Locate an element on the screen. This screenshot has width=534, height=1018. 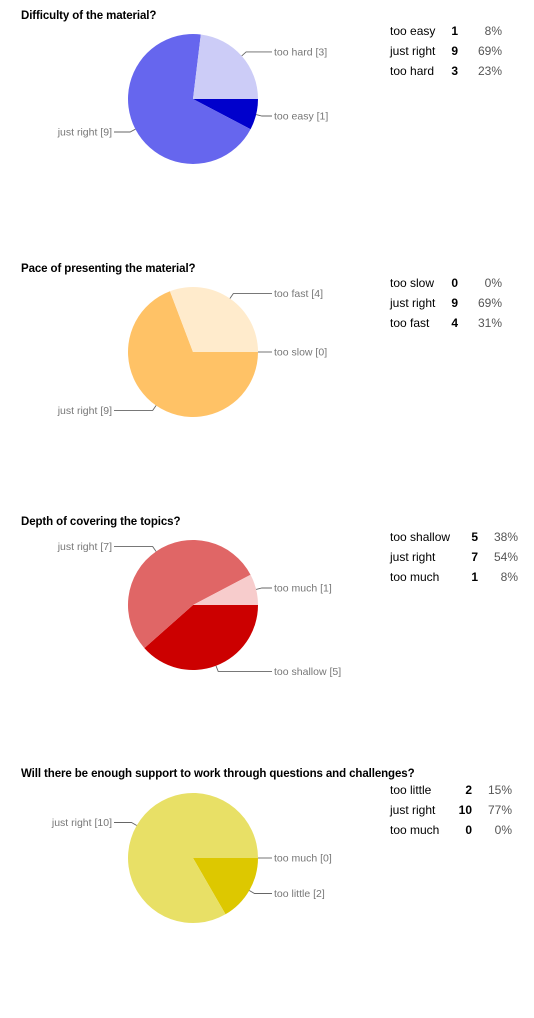
pie-chart: too slow [0] just right [9] too fast [4] is located at coordinates (192, 351).